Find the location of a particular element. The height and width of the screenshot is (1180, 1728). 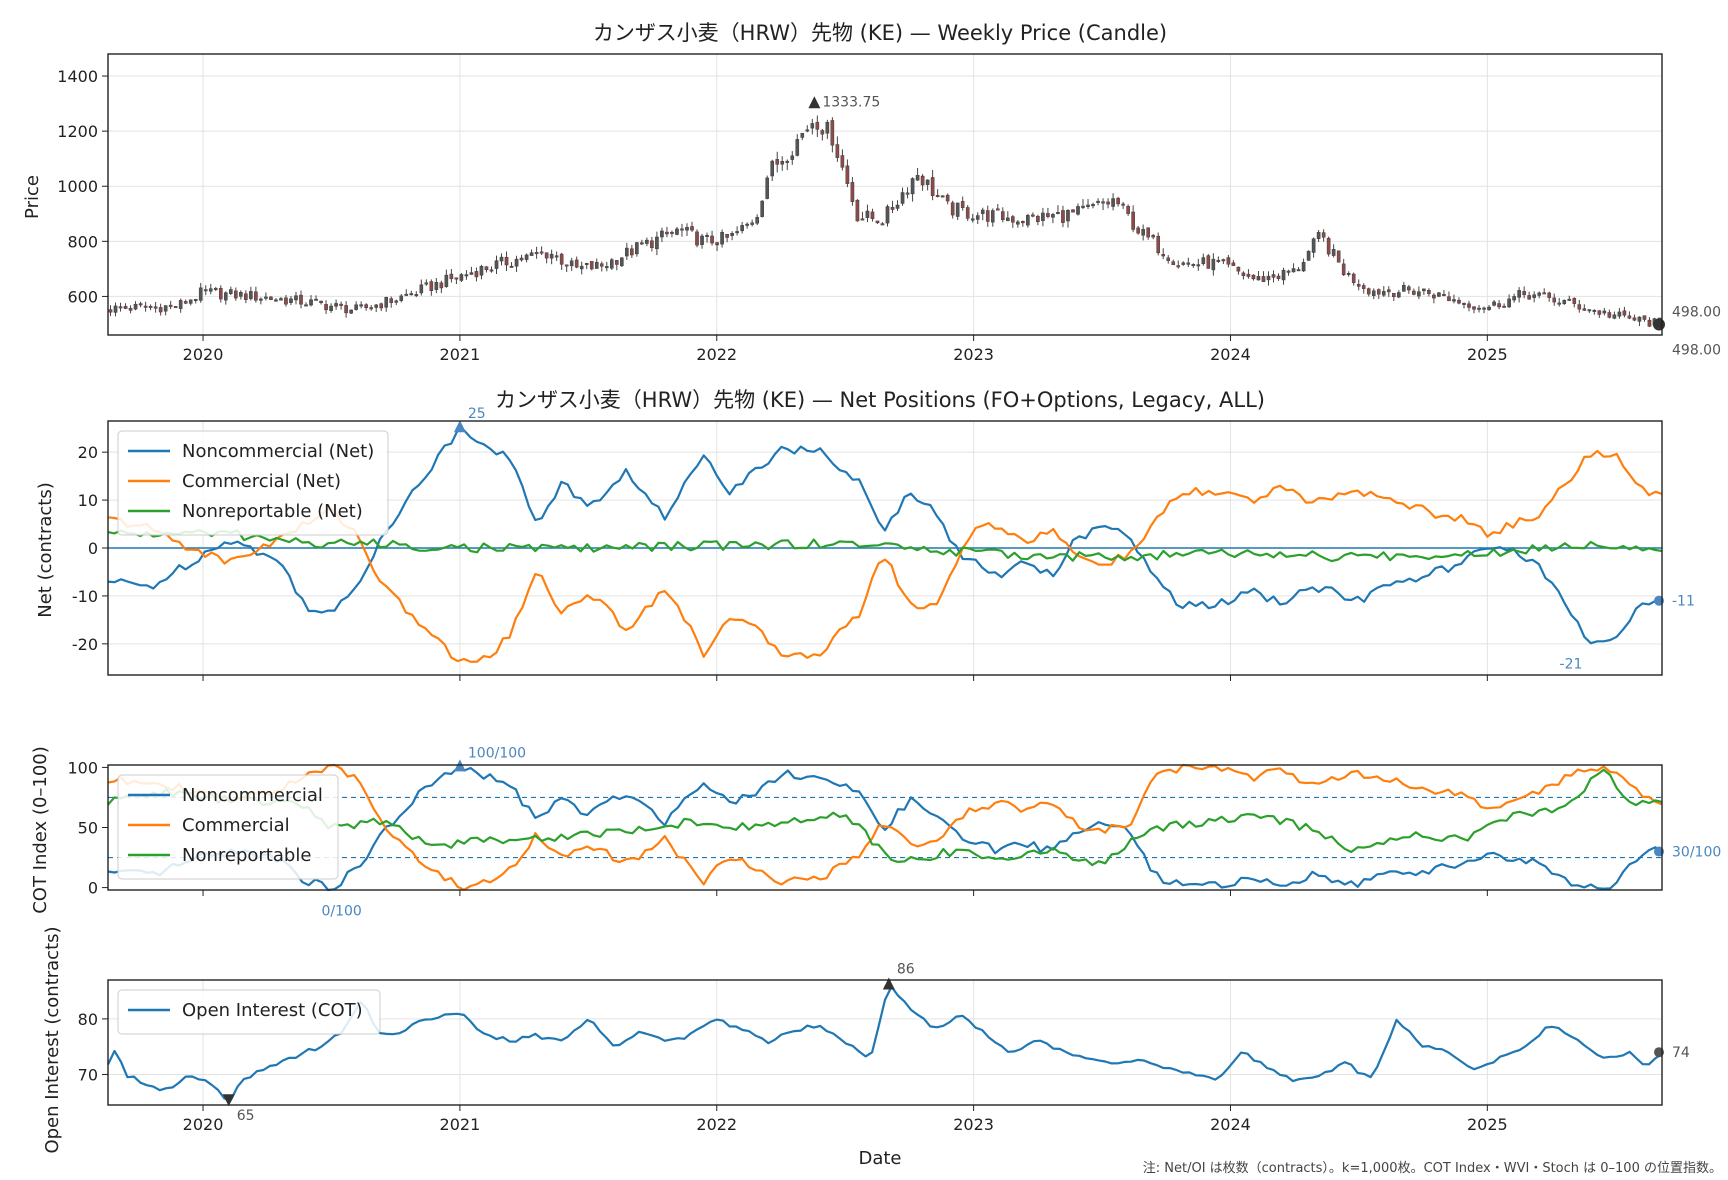

max-marker is located at coordinates (459, 426).